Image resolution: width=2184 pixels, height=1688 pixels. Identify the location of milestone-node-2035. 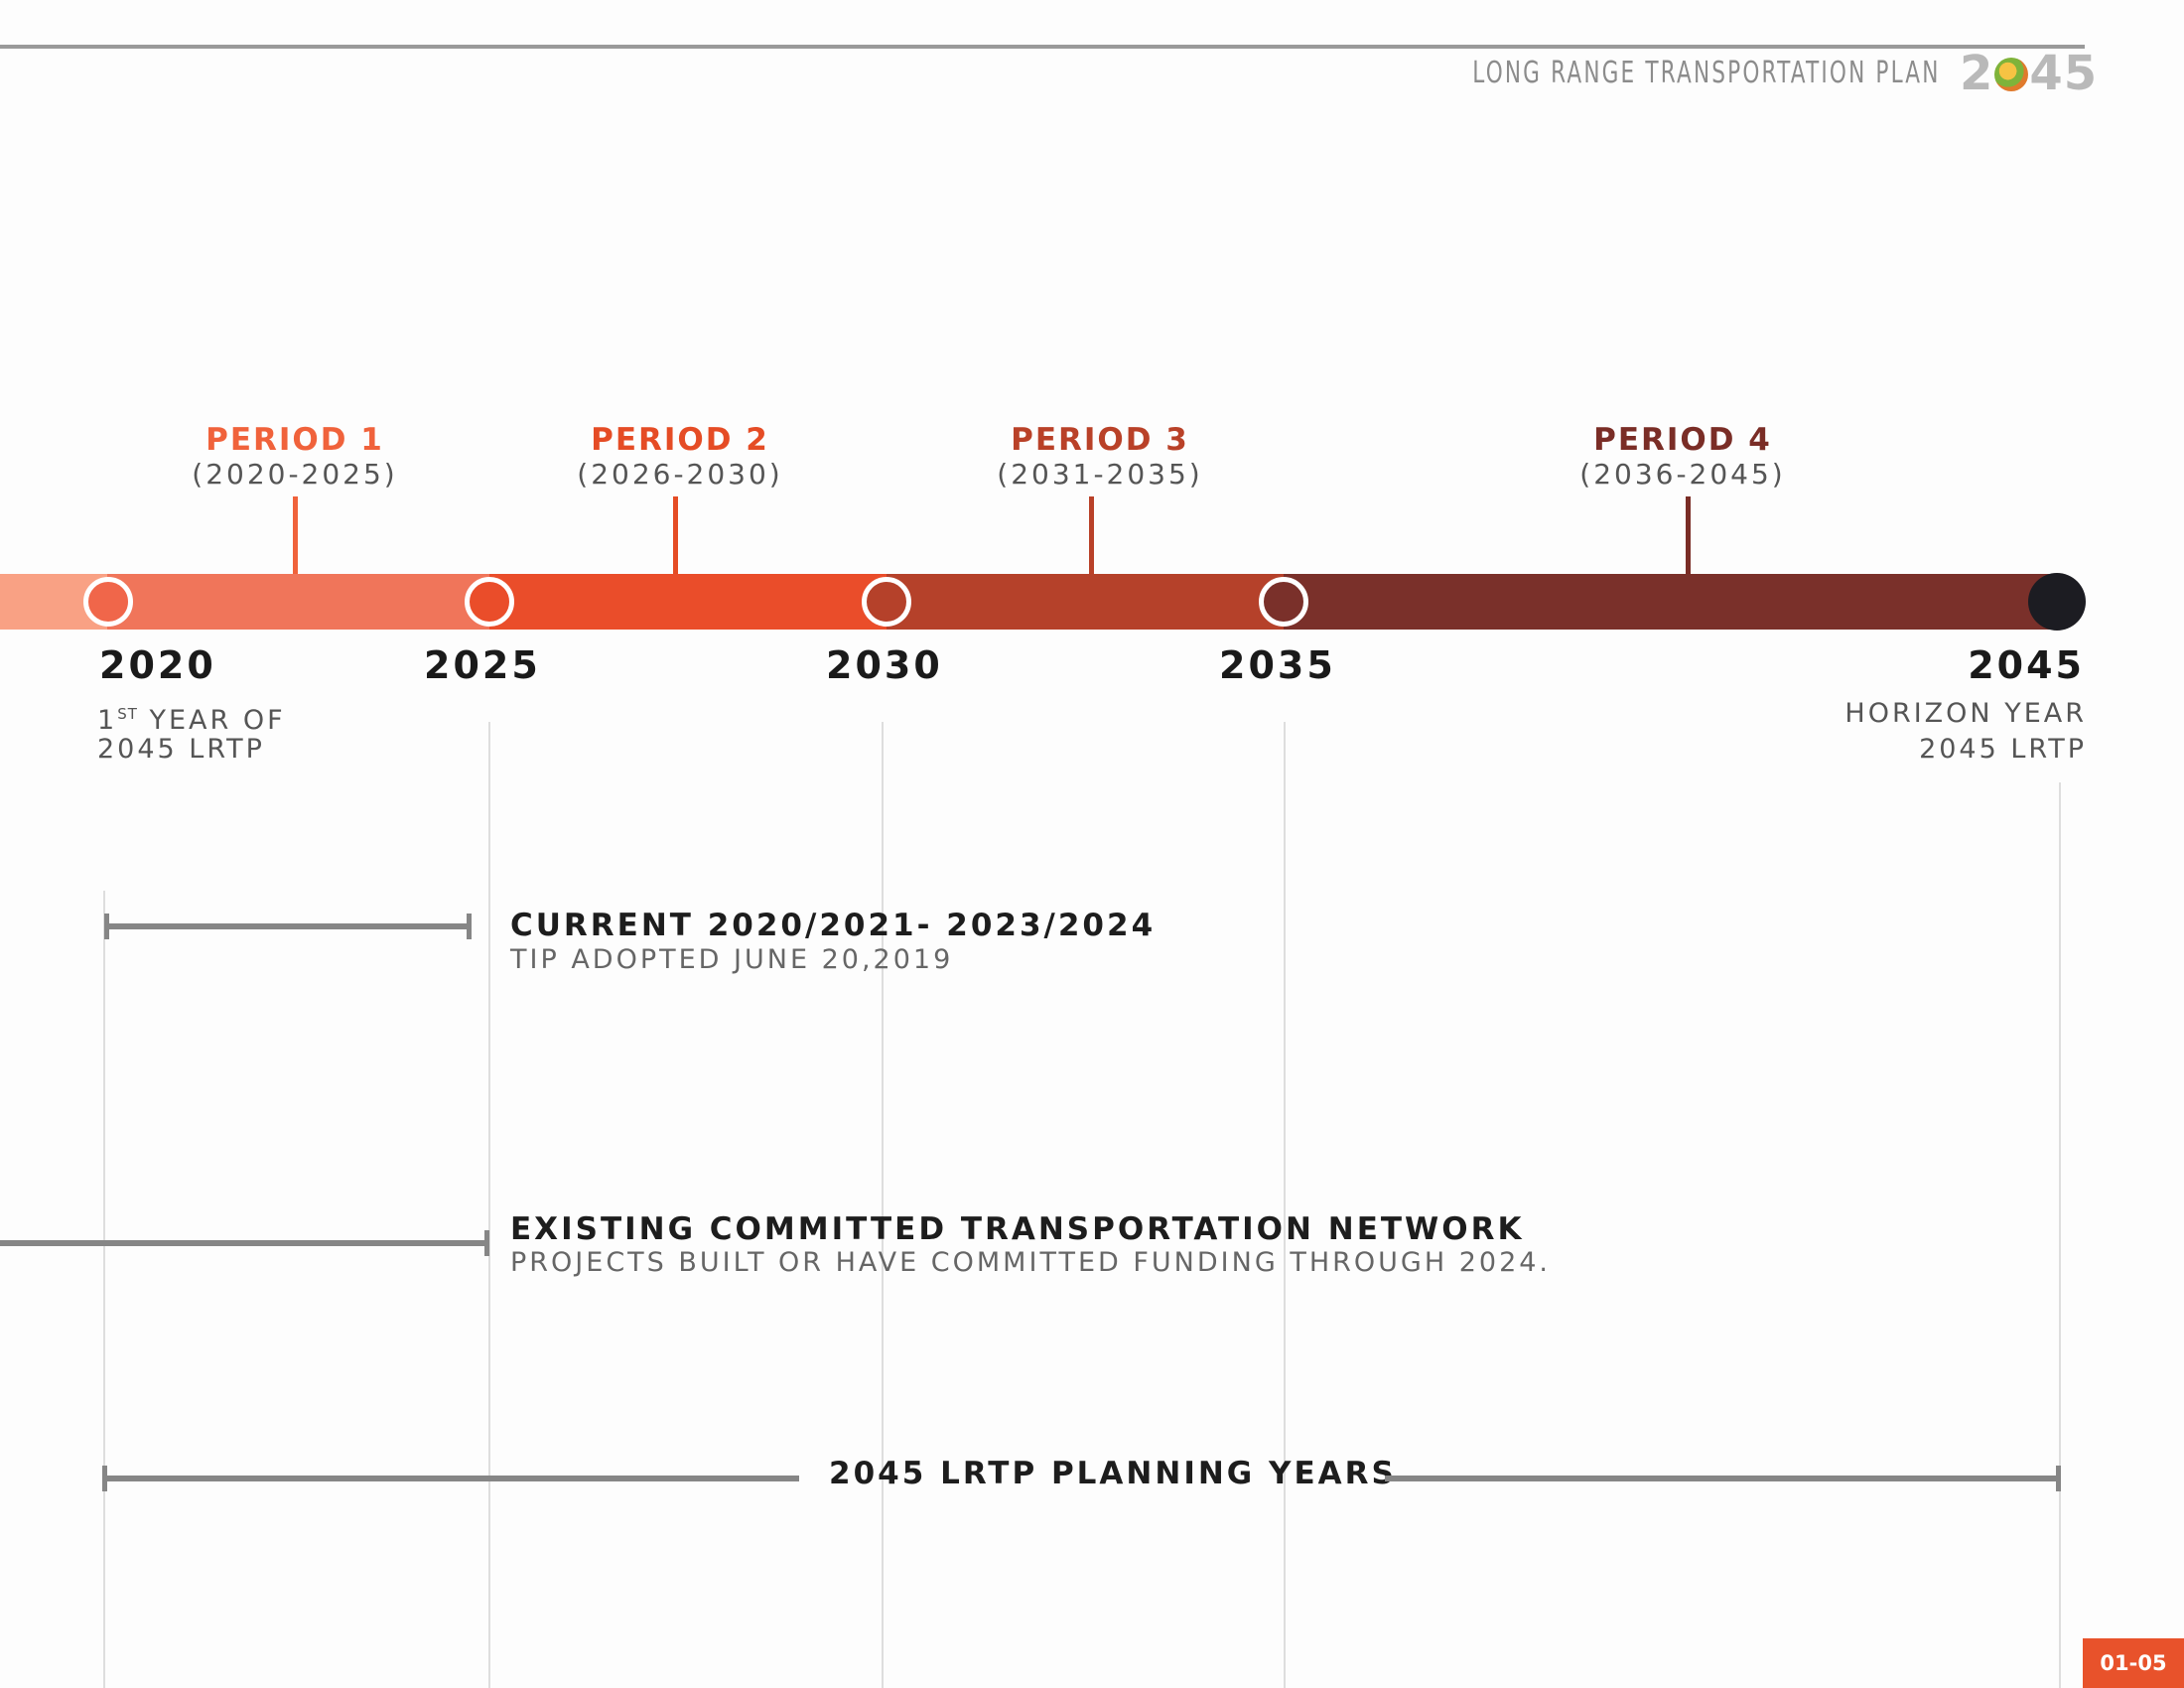
(1283, 602).